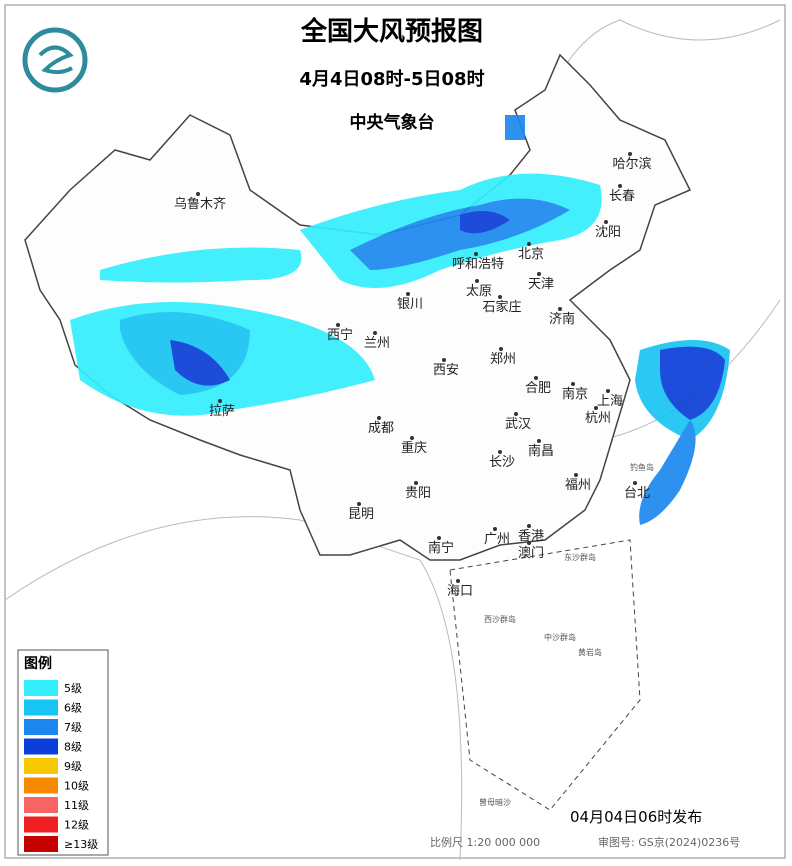 Image resolution: width=792 pixels, height=866 pixels. I want to click on city-label: 重庆, so click(414, 448).